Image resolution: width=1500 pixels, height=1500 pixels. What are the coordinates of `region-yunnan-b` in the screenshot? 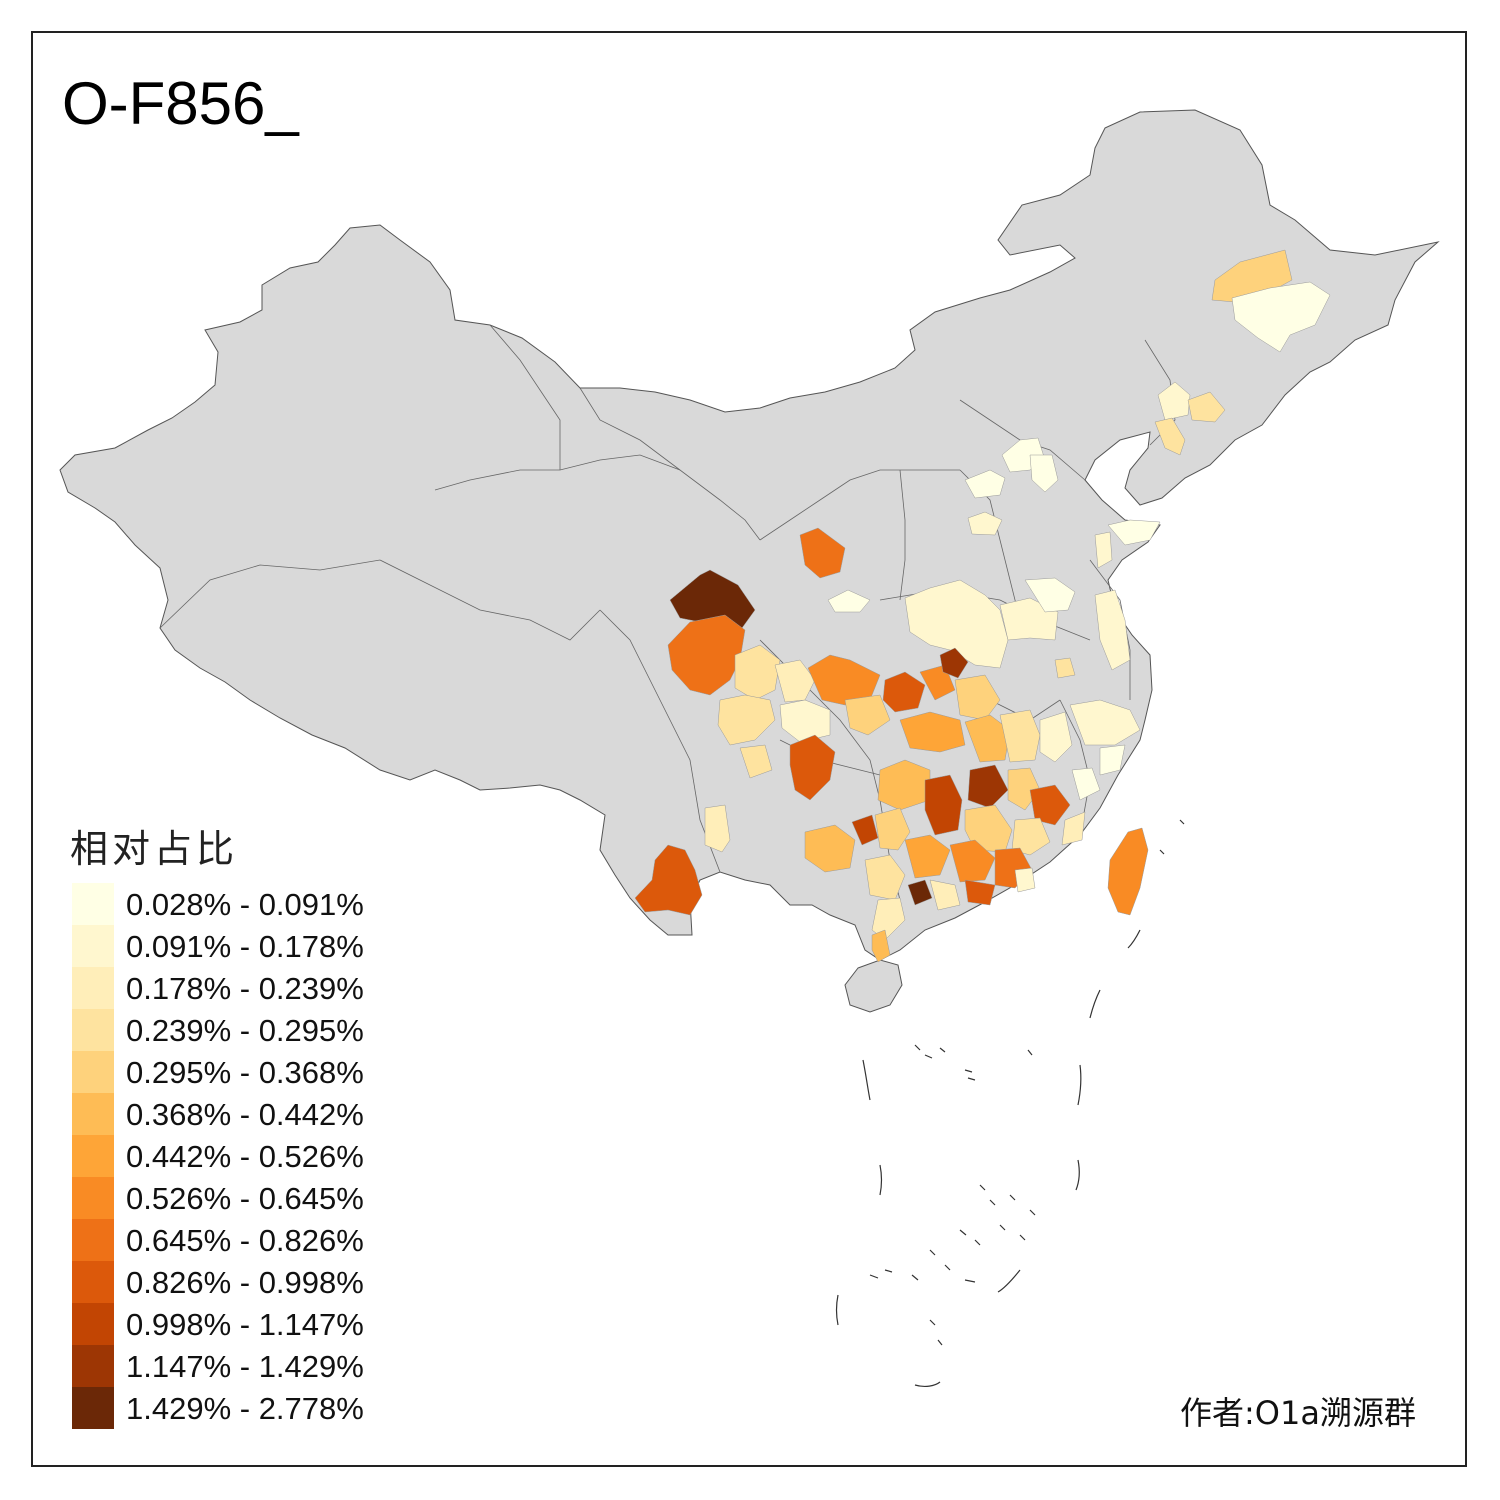 It's located at (668, 880).